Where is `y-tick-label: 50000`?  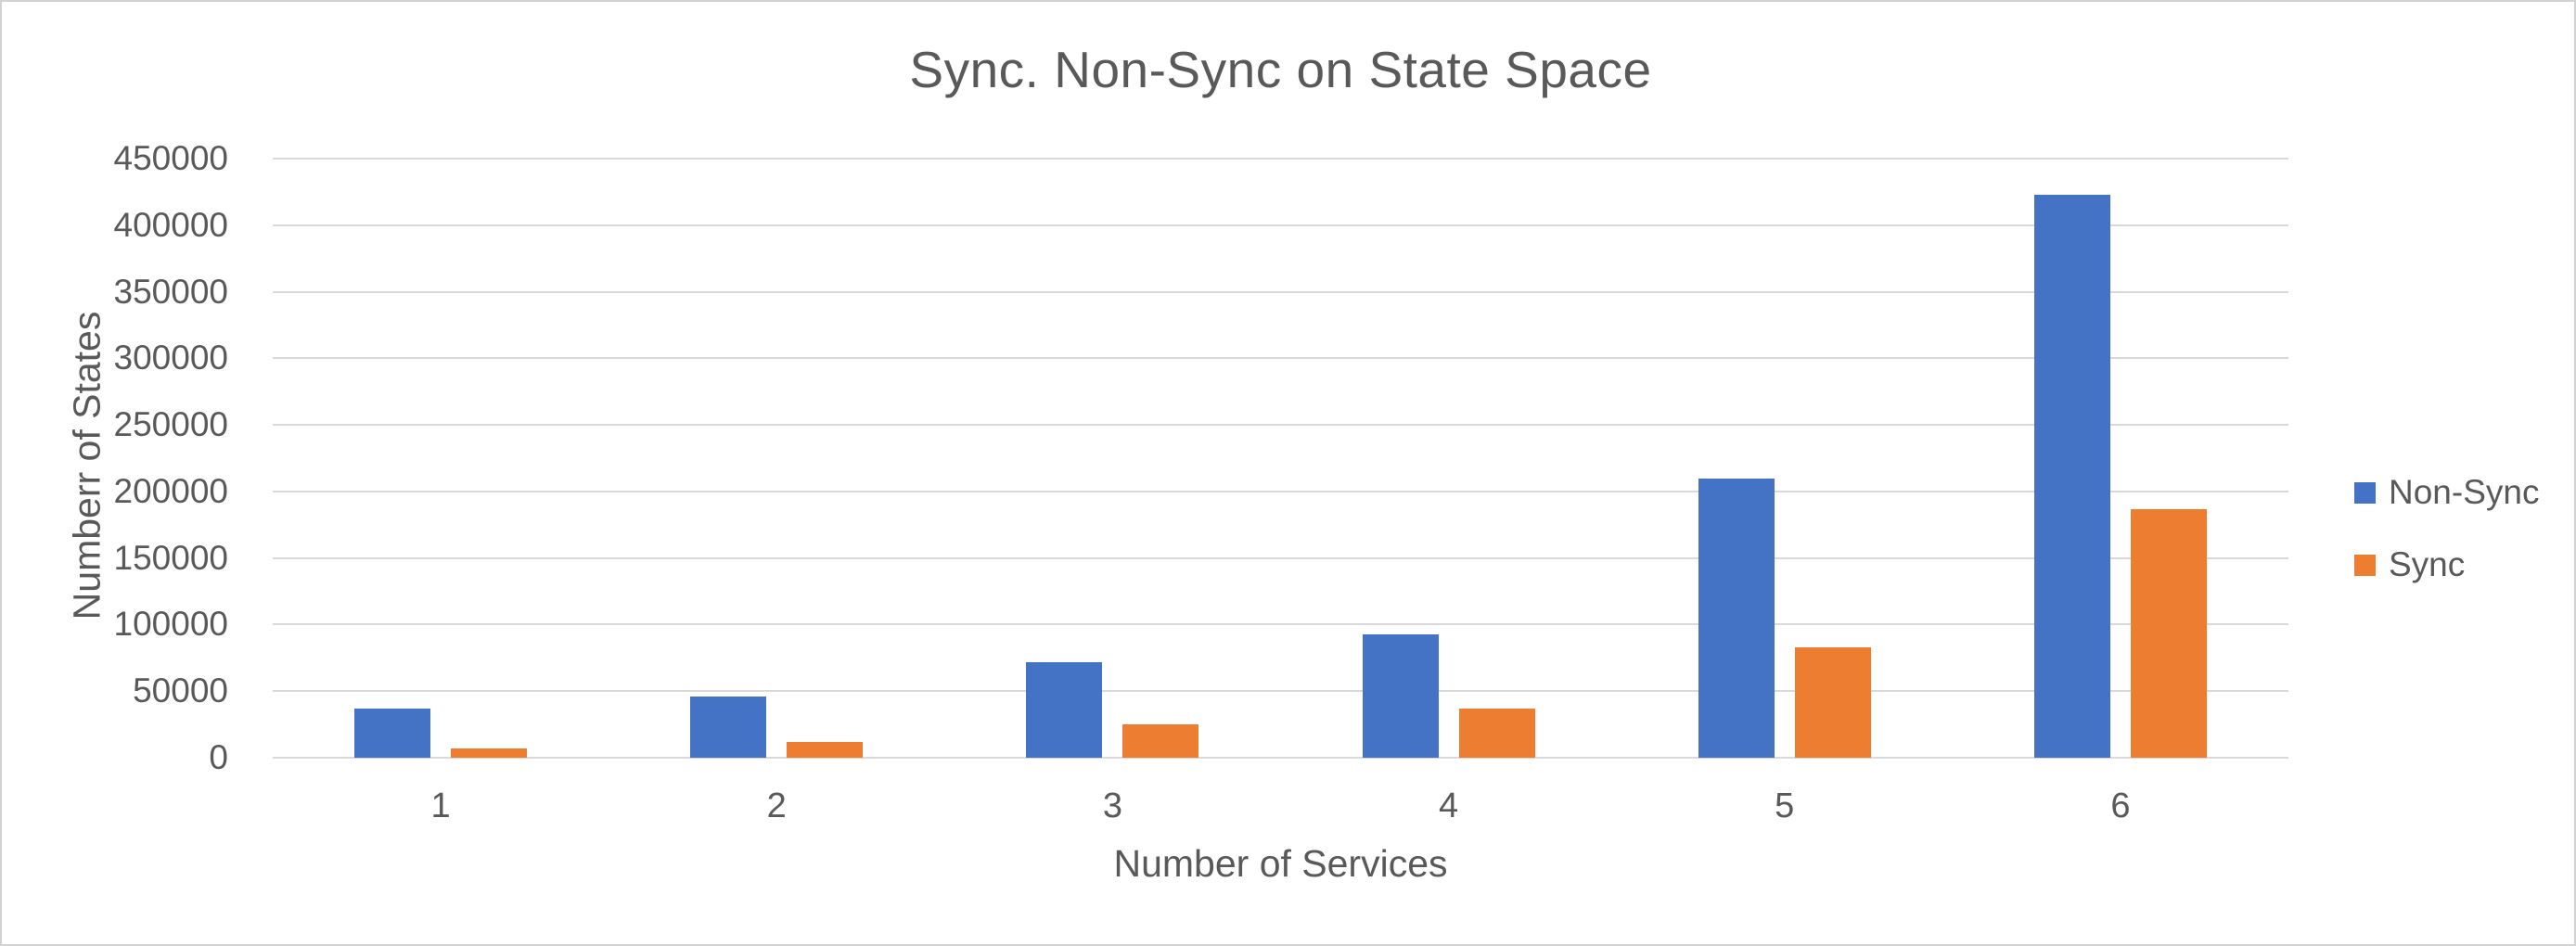 y-tick-label: 50000 is located at coordinates (180, 690).